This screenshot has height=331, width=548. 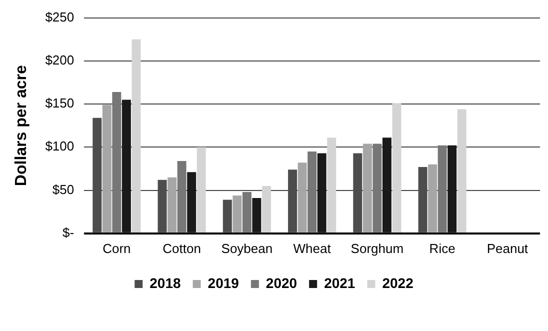 What do you see at coordinates (442, 248) in the screenshot?
I see `x-tick-label: Rice` at bounding box center [442, 248].